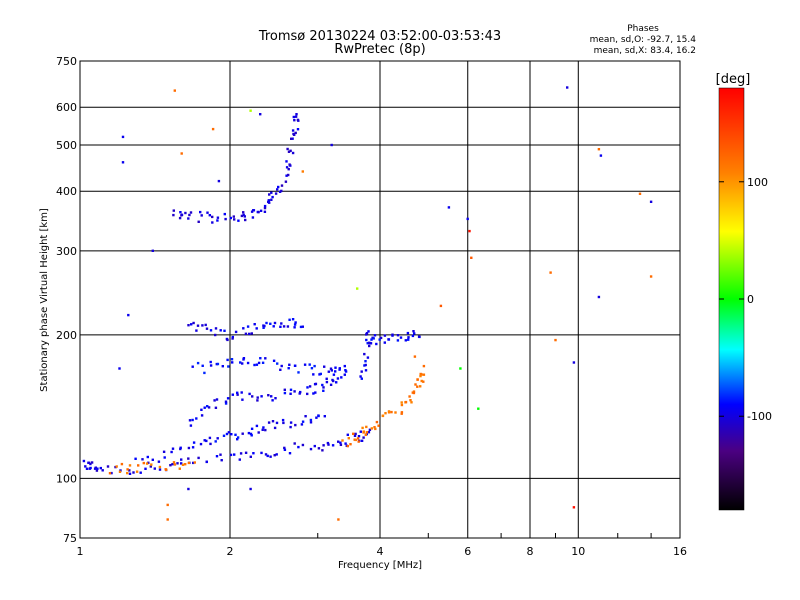 The width and height of the screenshot is (800, 600). What do you see at coordinates (379, 49) in the screenshot?
I see `chart-subtitle: RwPretec (8p)` at bounding box center [379, 49].